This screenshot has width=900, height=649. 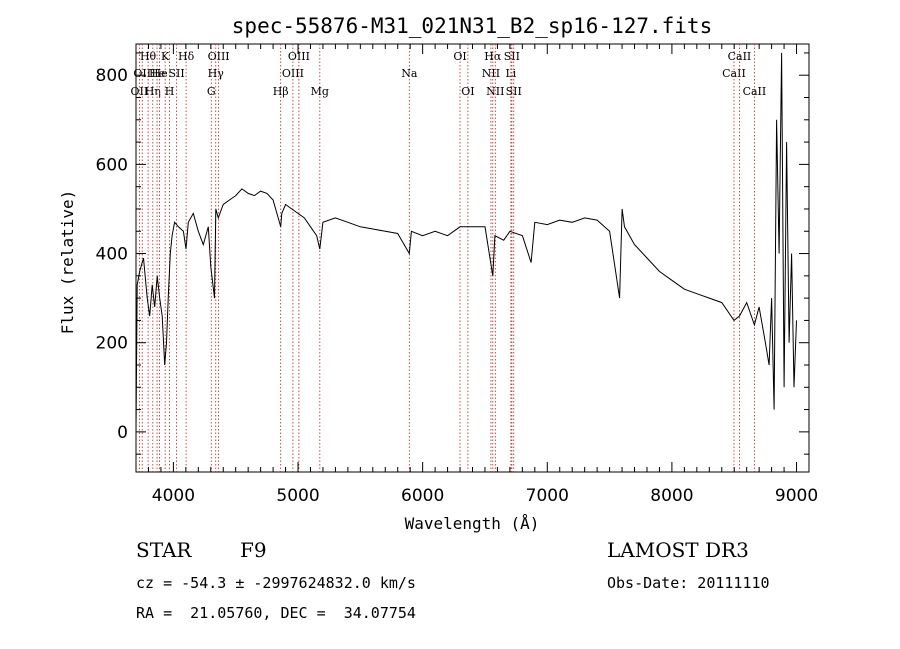 What do you see at coordinates (472, 523) in the screenshot?
I see `x-axis-label: Wavelength (Å)` at bounding box center [472, 523].